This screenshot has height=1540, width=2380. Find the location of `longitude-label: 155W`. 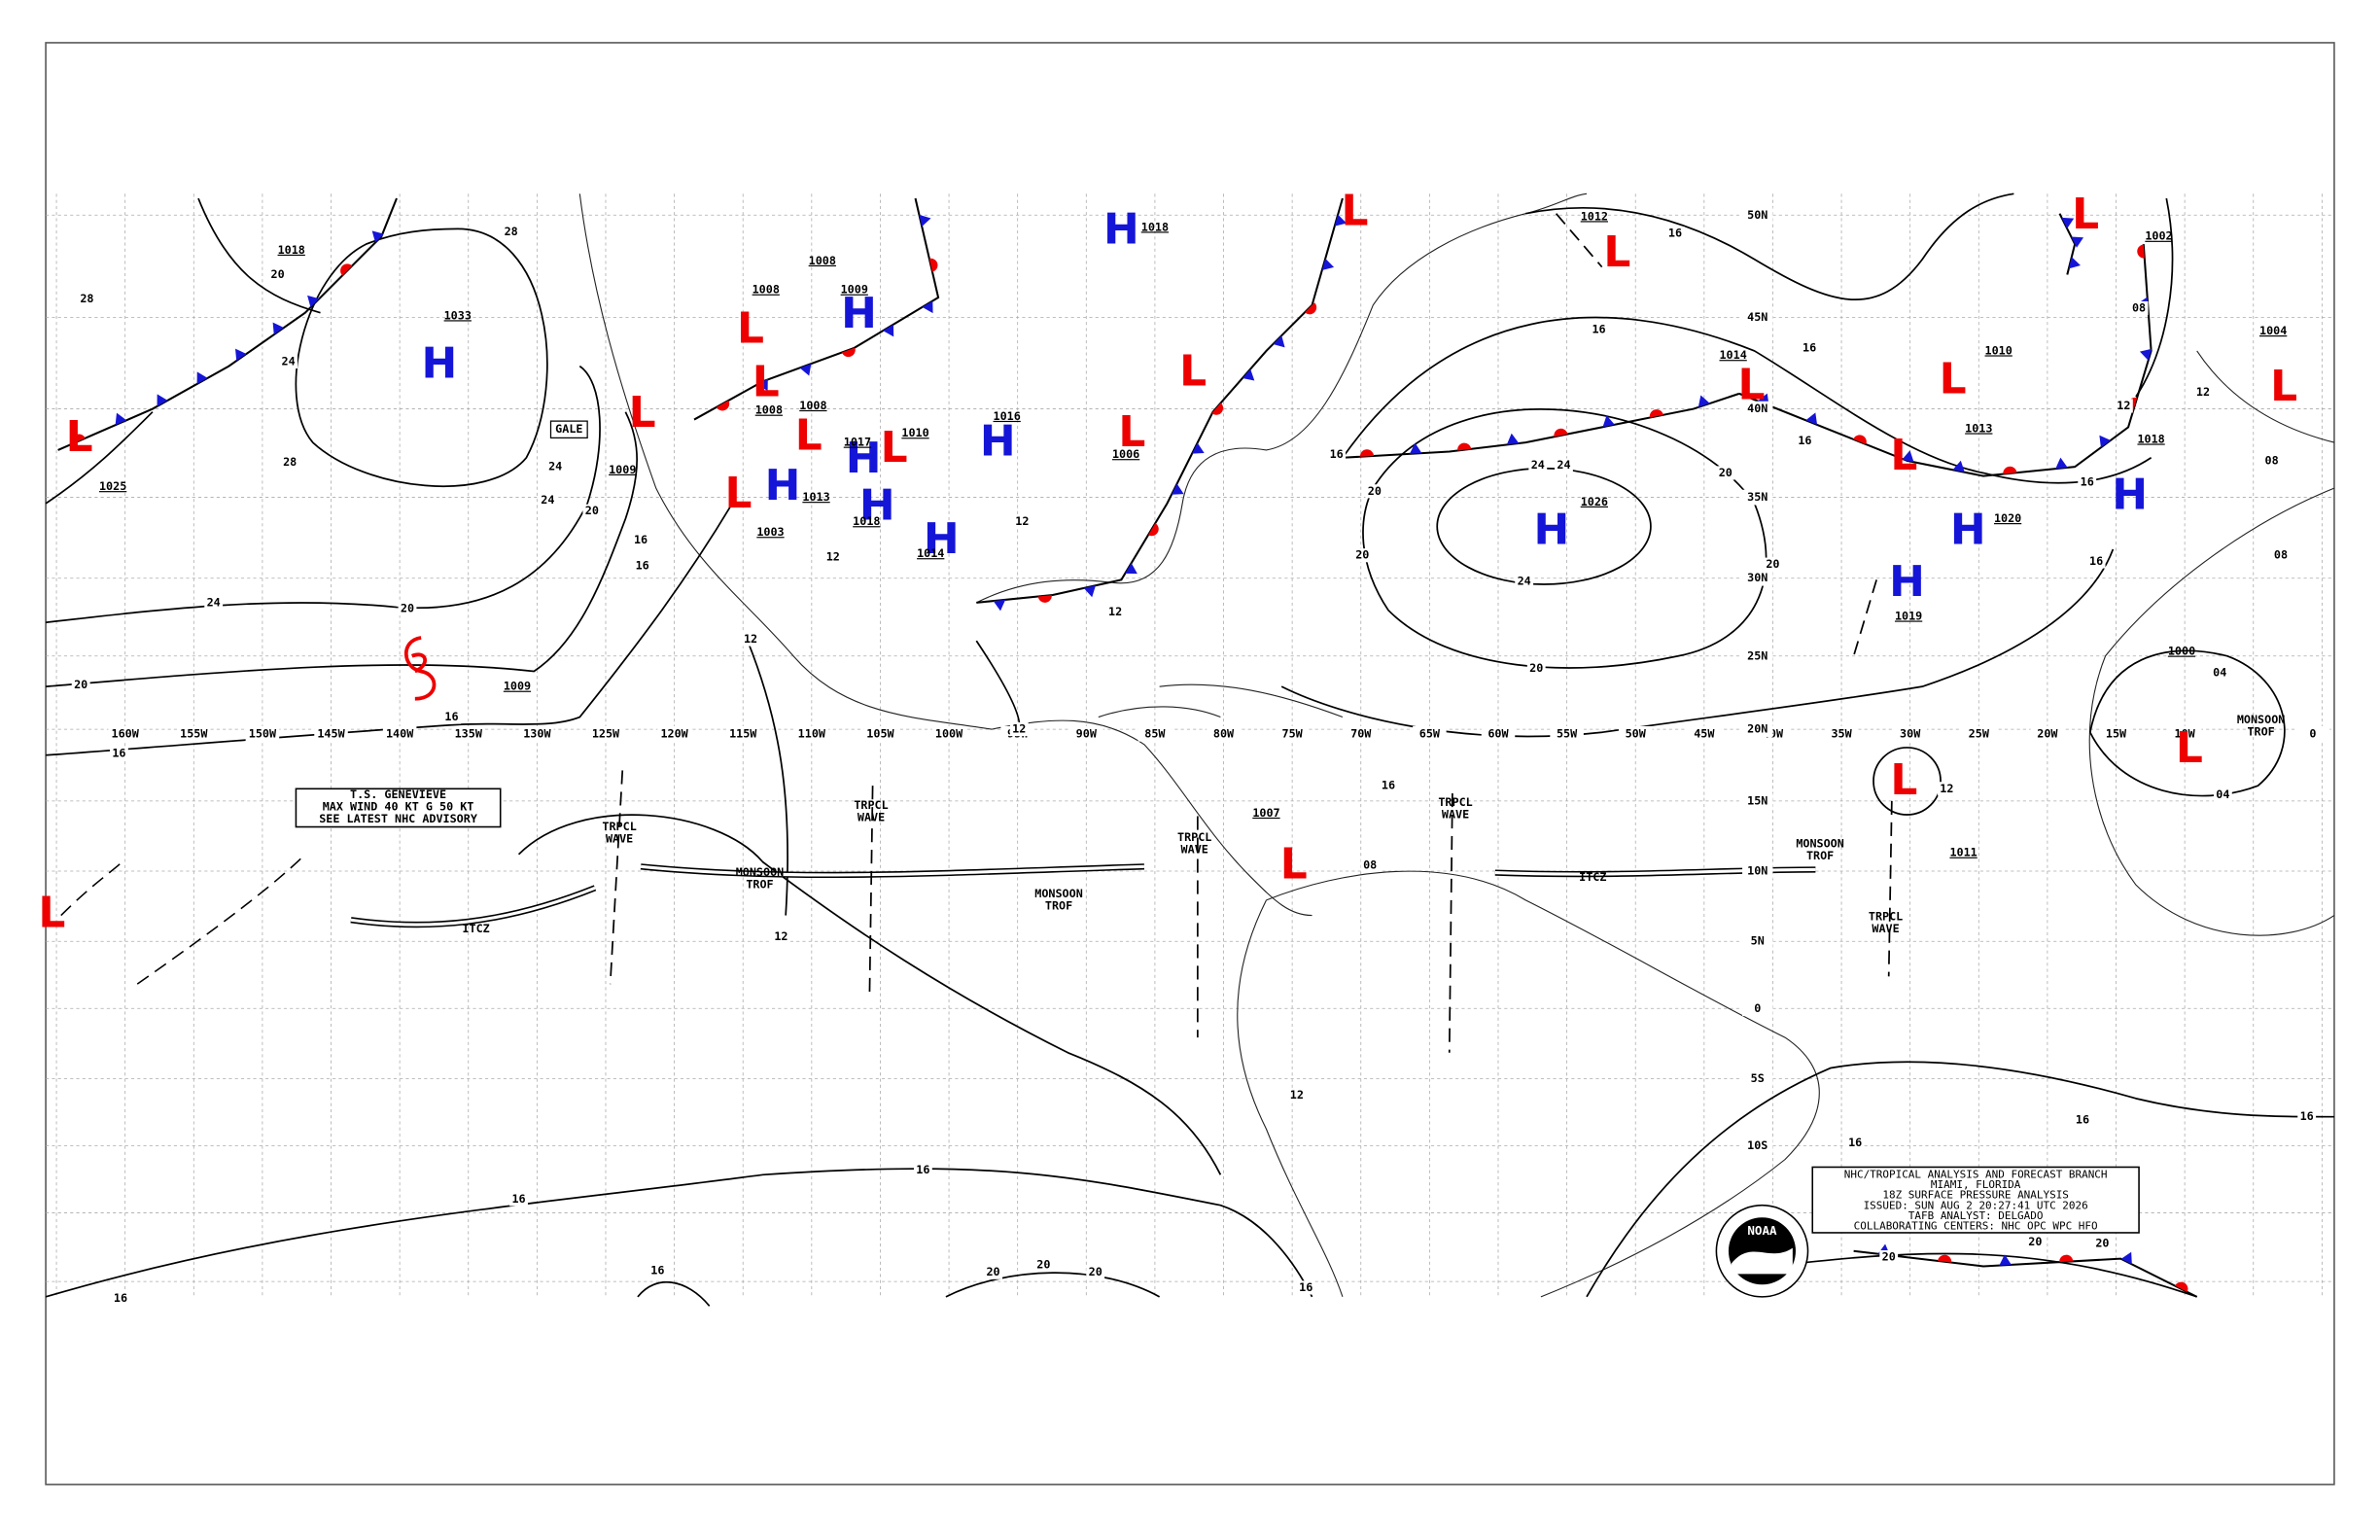

longitude-label: 155W is located at coordinates (194, 733).